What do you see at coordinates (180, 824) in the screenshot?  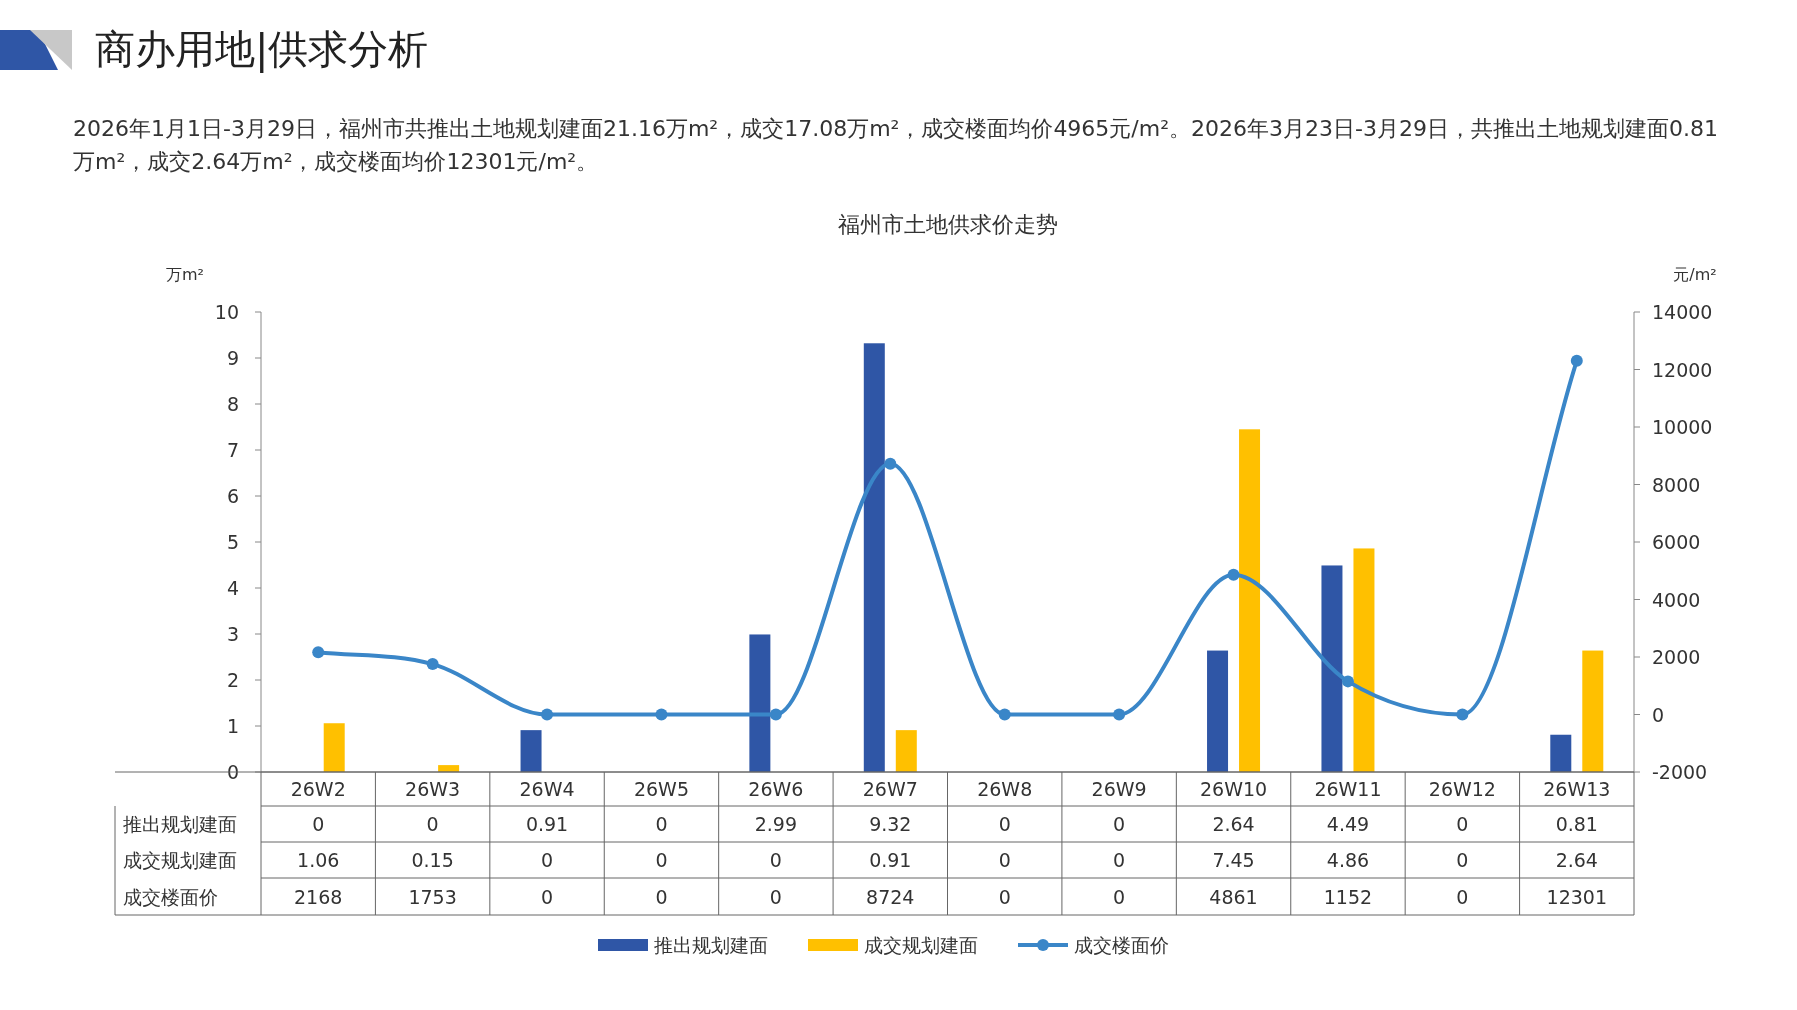 I see `text: 推出规划建面` at bounding box center [180, 824].